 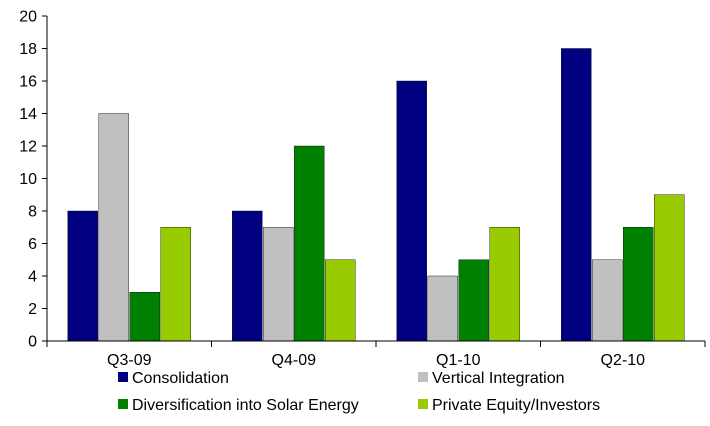 What do you see at coordinates (28, 82) in the screenshot?
I see `y-tick-label: 16` at bounding box center [28, 82].